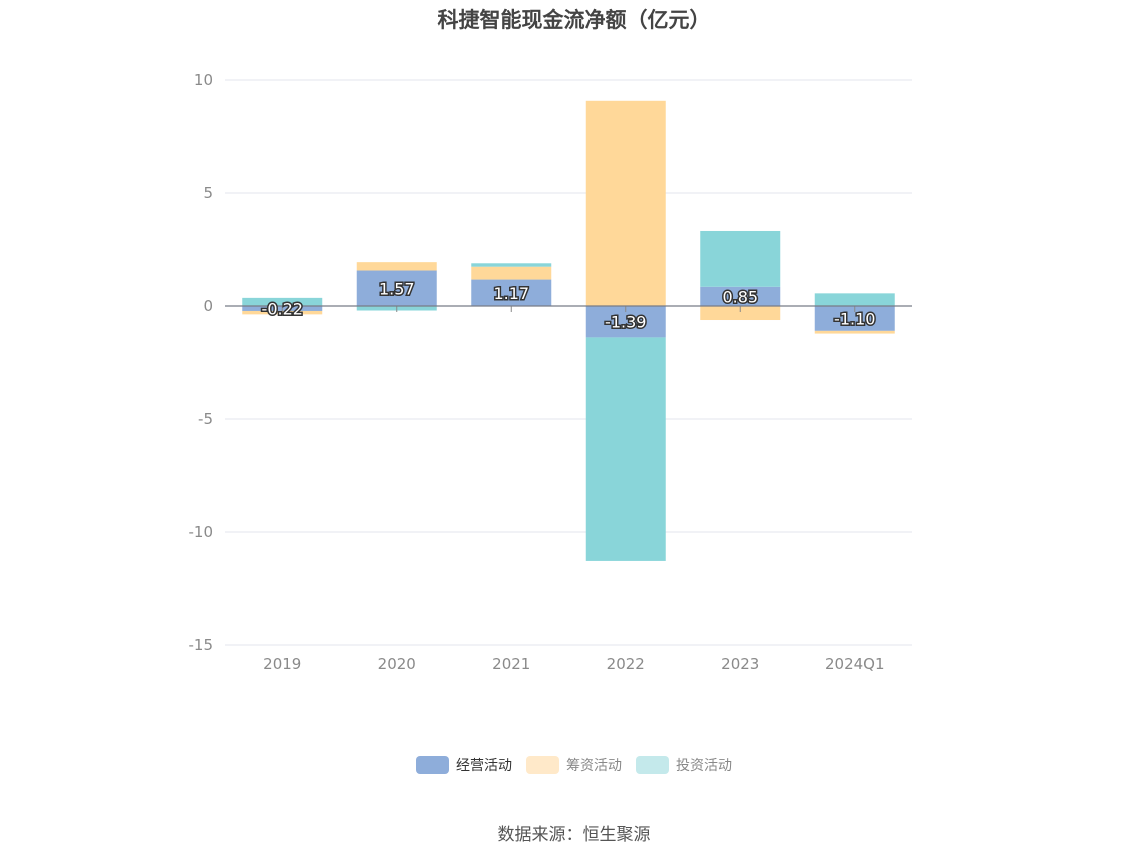  Describe the element at coordinates (594, 766) in the screenshot. I see `legend-label: 筹资活动` at that location.